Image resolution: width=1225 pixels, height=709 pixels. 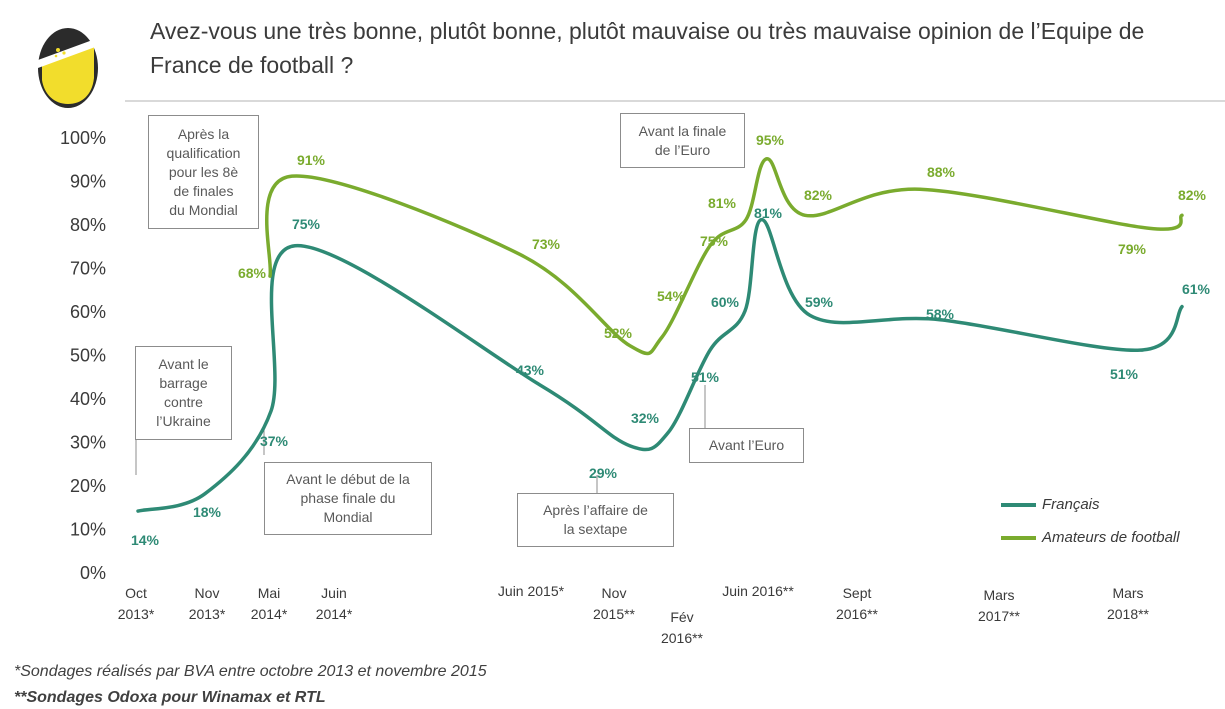 What do you see at coordinates (274, 441) in the screenshot?
I see `data-label-francais: 37%` at bounding box center [274, 441].